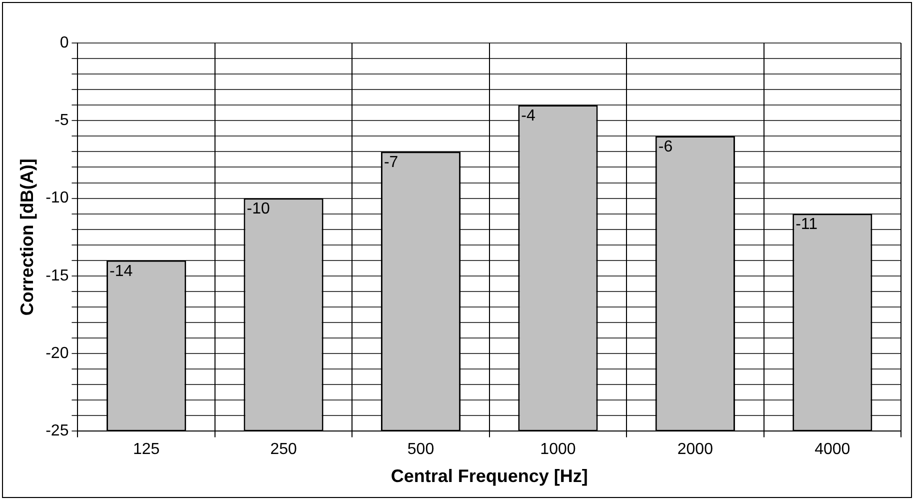 The width and height of the screenshot is (916, 502). What do you see at coordinates (832, 449) in the screenshot?
I see `x-tick-label: 4000` at bounding box center [832, 449].